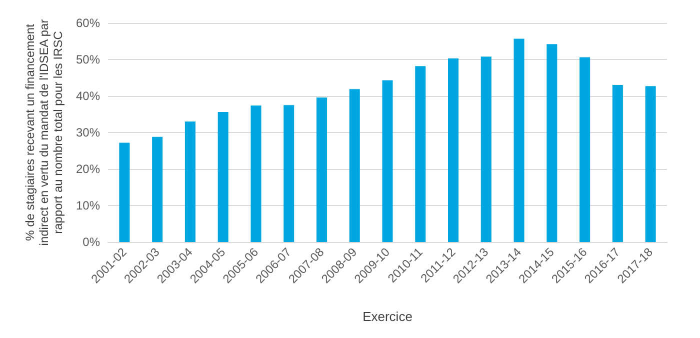 The image size is (700, 338). Describe the element at coordinates (91, 242) in the screenshot. I see `y-tick-label: 0%` at that location.